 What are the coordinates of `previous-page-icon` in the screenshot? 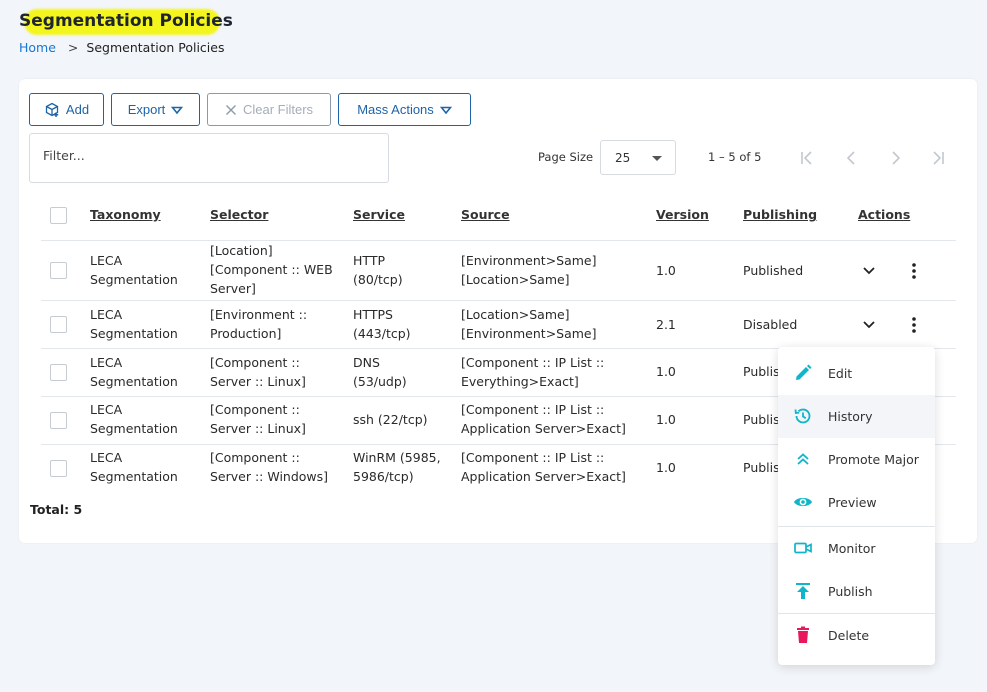 It's located at (852, 158).